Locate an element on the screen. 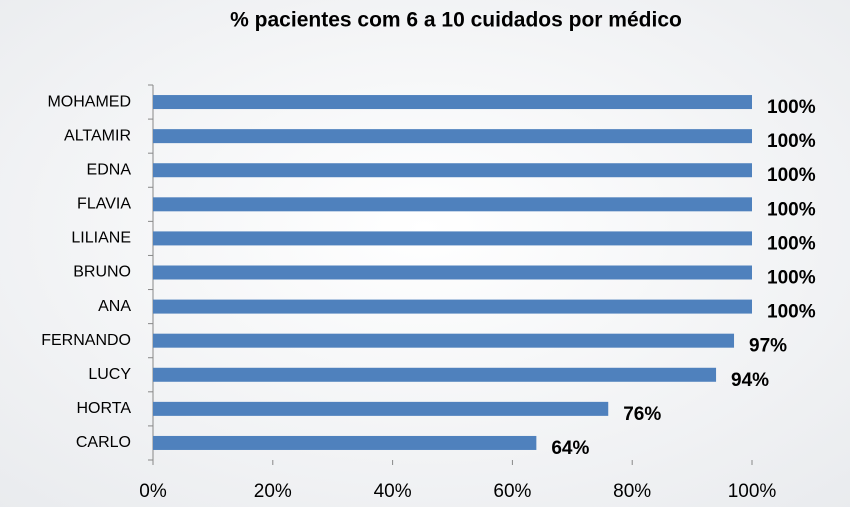  y-tick-label: LILIANE is located at coordinates (101, 238).